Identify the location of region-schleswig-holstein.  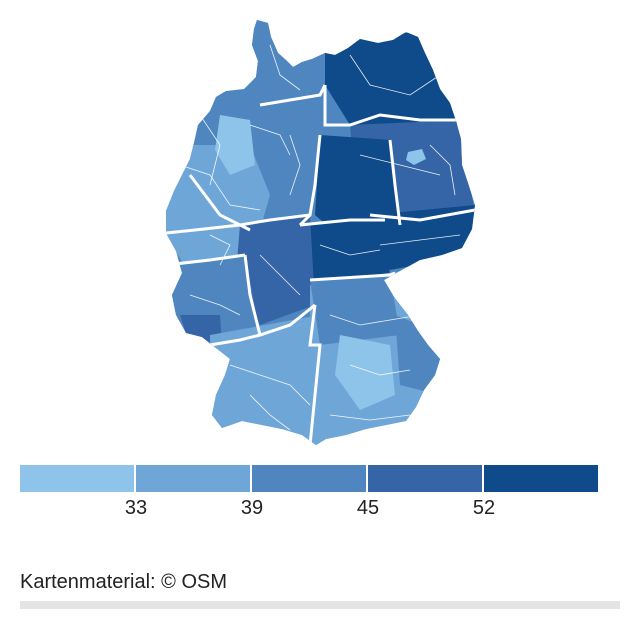
(290, 62).